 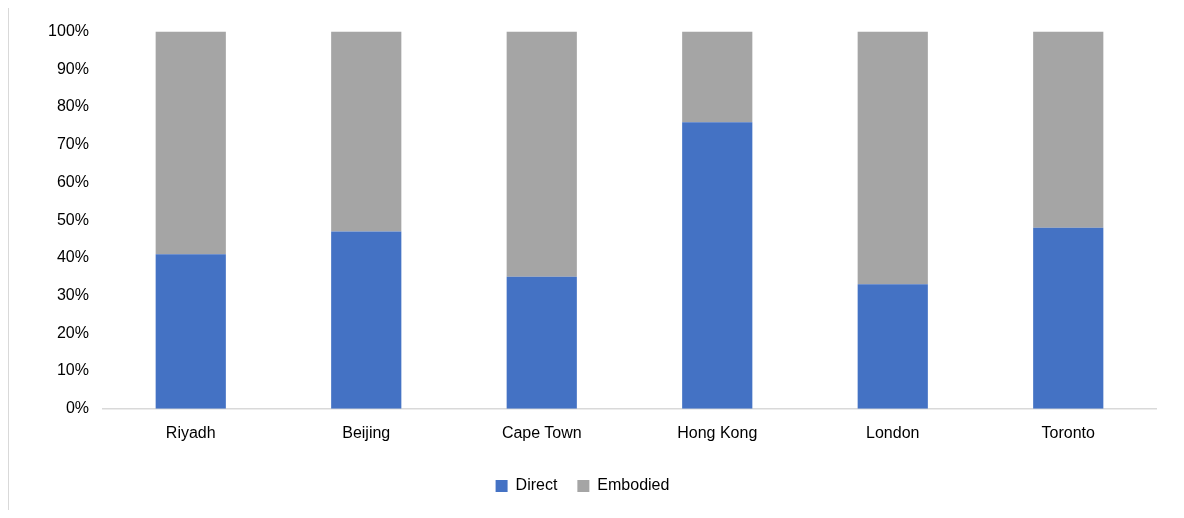 What do you see at coordinates (72, 370) in the screenshot?
I see `y-tick-label: 10%` at bounding box center [72, 370].